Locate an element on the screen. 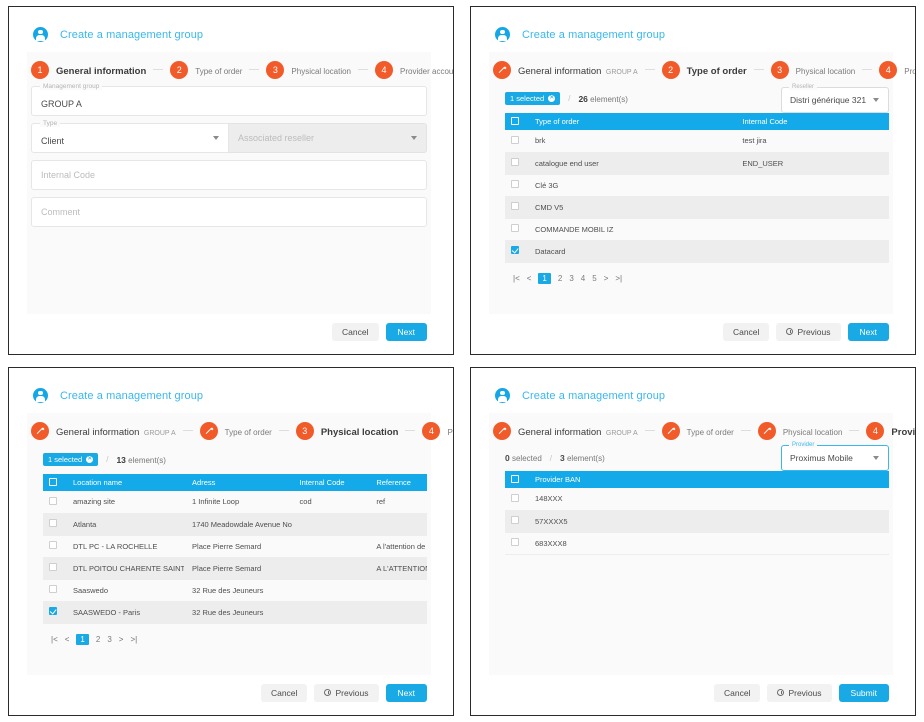 The width and height of the screenshot is (924, 722). table-row: COMMANDE MOBIL IZ is located at coordinates (697, 229).